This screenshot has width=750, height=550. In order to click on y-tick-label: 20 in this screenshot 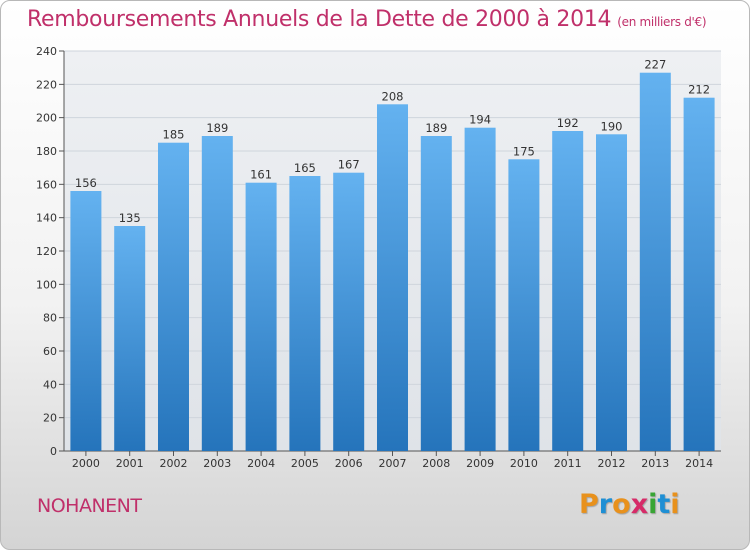, I will do `click(50, 418)`.